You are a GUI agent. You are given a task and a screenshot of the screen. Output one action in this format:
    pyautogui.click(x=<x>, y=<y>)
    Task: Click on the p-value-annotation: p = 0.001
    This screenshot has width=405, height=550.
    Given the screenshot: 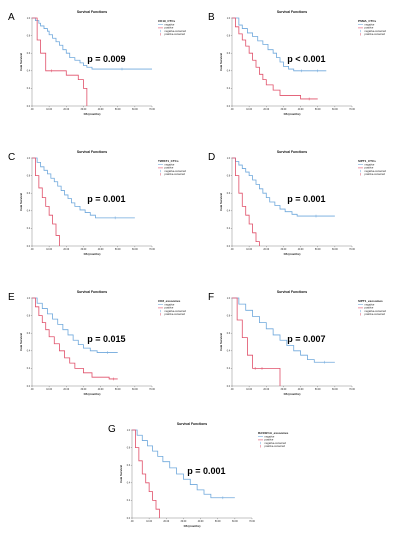 What is the action you would take?
    pyautogui.click(x=306, y=199)
    